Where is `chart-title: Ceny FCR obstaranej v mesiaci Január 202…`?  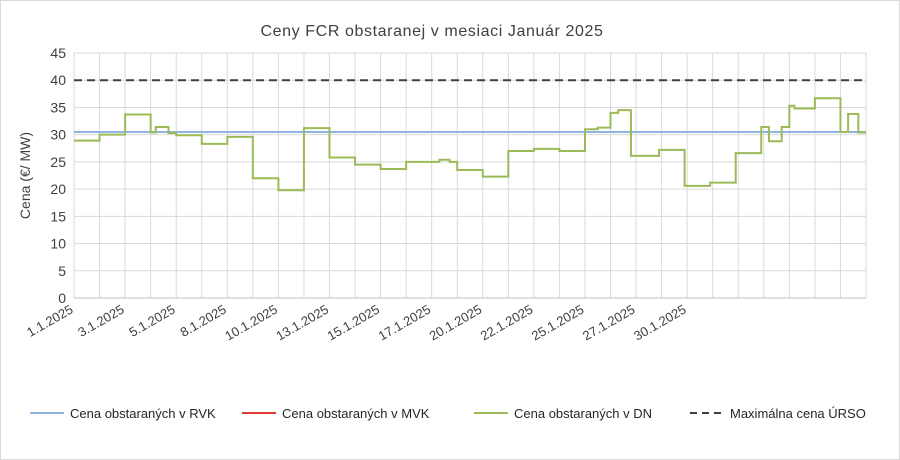 chart-title: Ceny FCR obstaranej v mesiaci Január 202… is located at coordinates (432, 31).